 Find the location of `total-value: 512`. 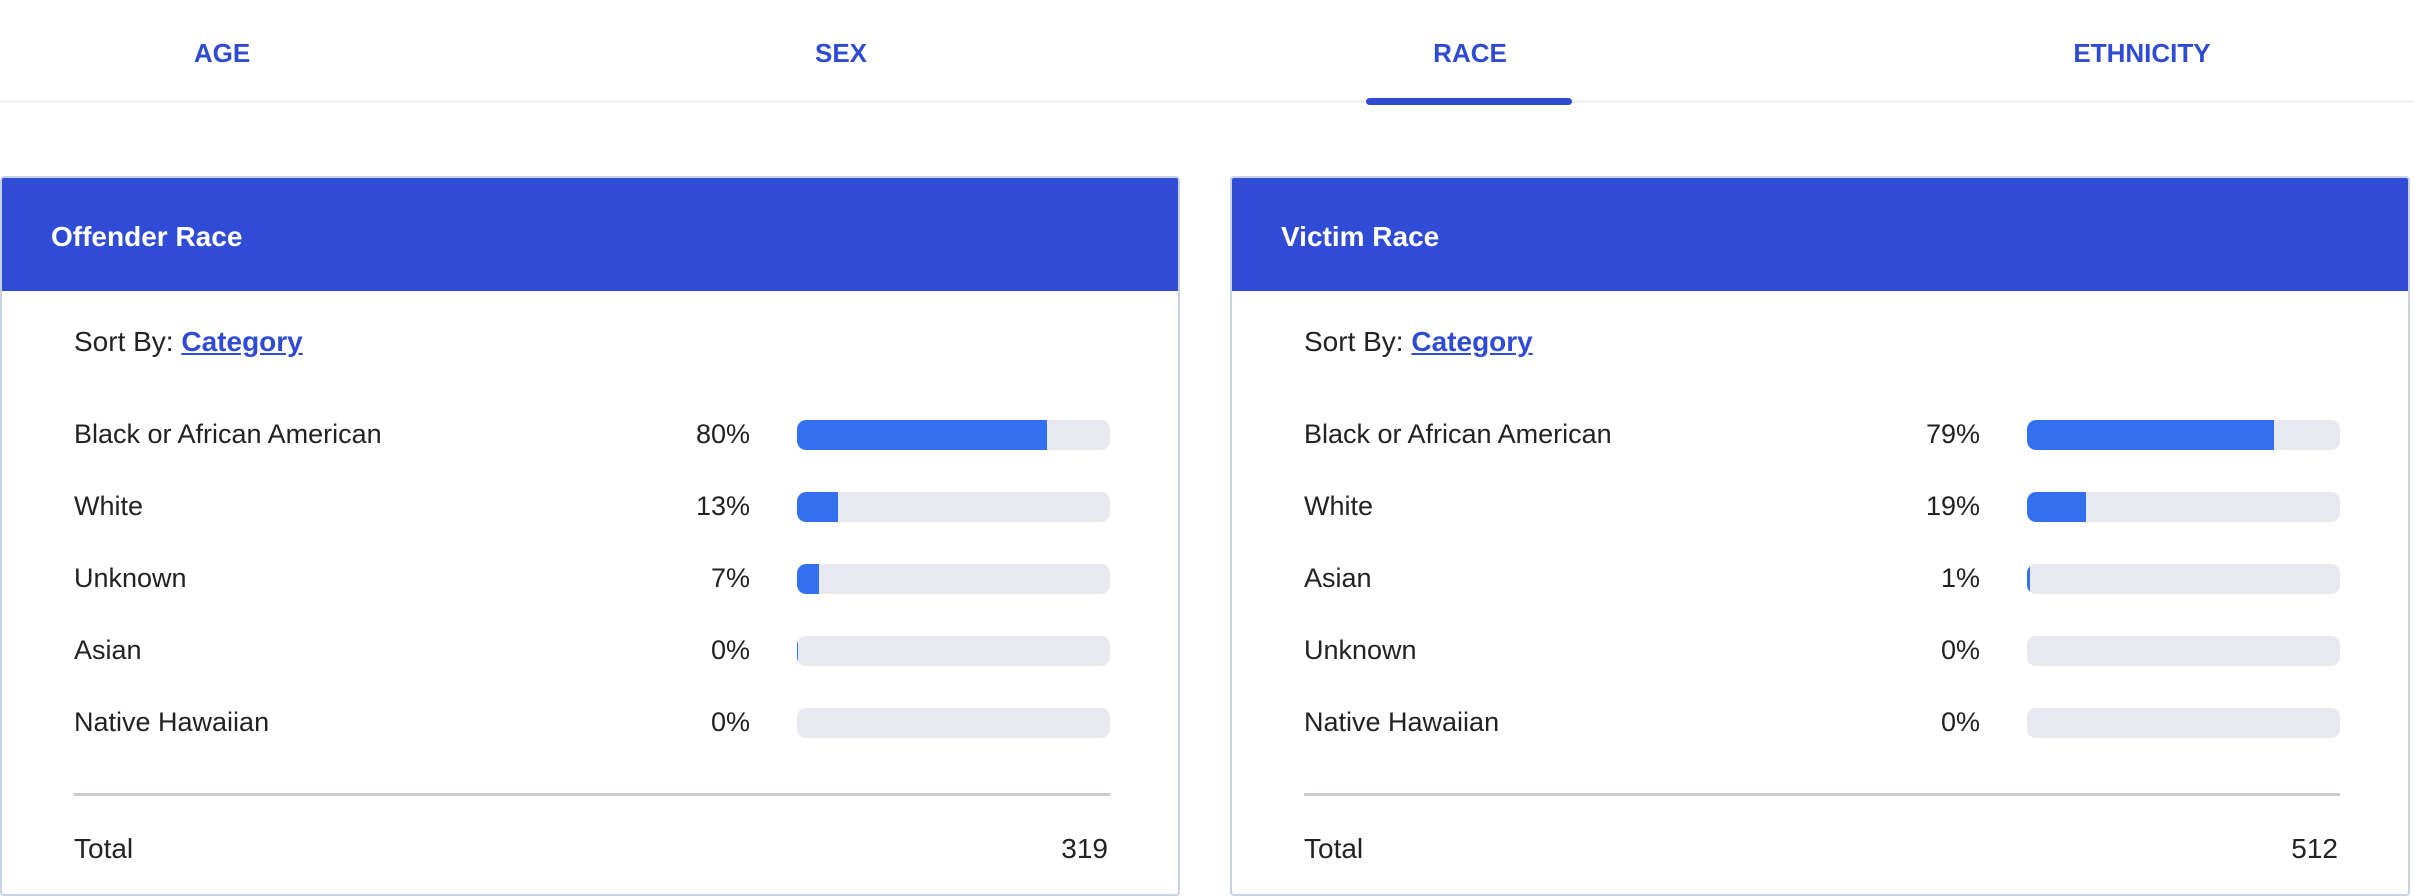

total-value: 512 is located at coordinates (2314, 848).